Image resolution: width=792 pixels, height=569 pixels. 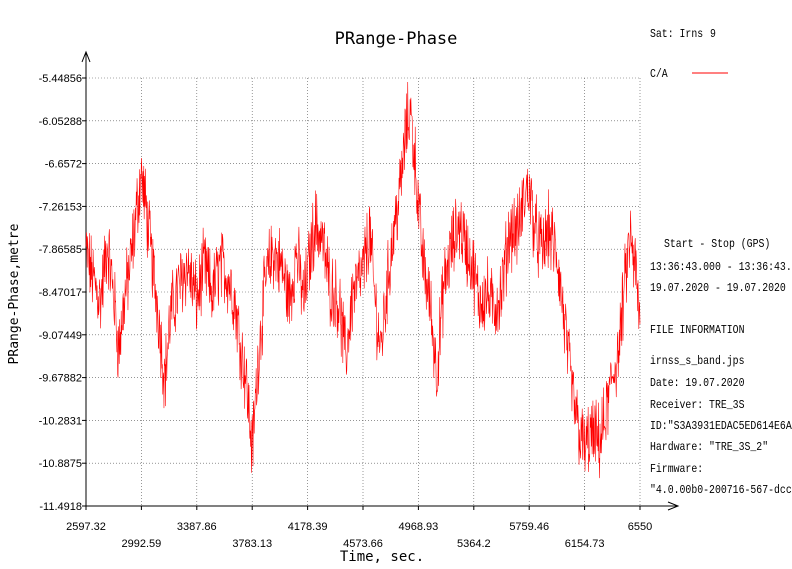 What do you see at coordinates (713, 34) in the screenshot?
I see `sat-number: 9` at bounding box center [713, 34].